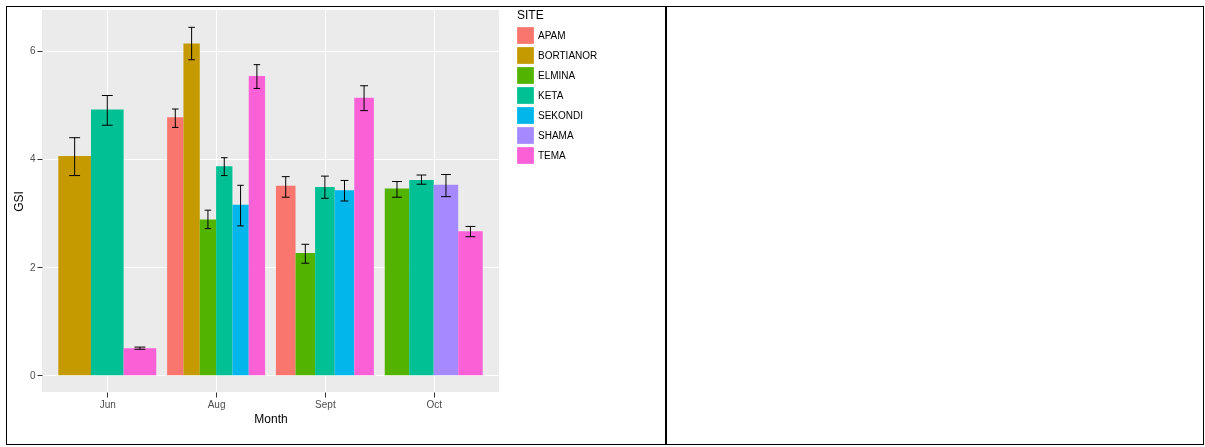  What do you see at coordinates (107, 404) in the screenshot?
I see `x-tick-label: Jun` at bounding box center [107, 404].